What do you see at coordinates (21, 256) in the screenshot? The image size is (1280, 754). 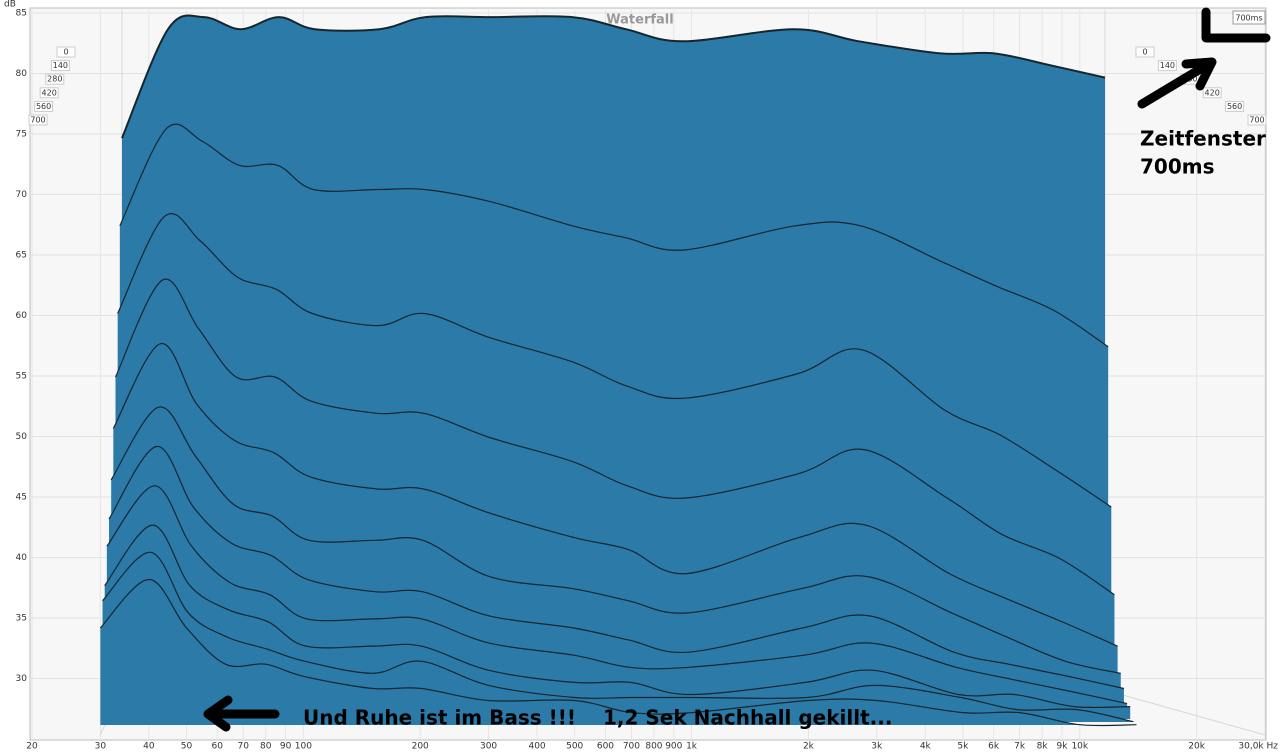 I see `y-tick-label: 65` at bounding box center [21, 256].